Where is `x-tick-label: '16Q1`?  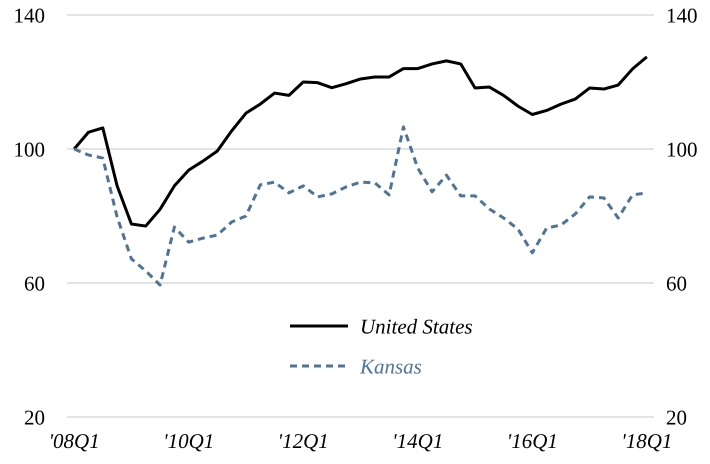
x-tick-label: '16Q1 is located at coordinates (532, 441).